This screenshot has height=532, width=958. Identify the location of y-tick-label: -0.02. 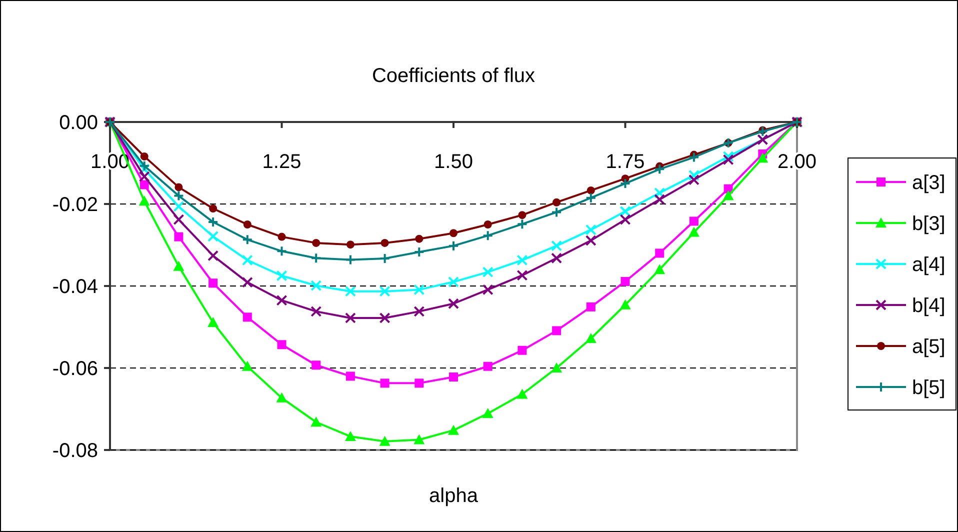
(75, 205).